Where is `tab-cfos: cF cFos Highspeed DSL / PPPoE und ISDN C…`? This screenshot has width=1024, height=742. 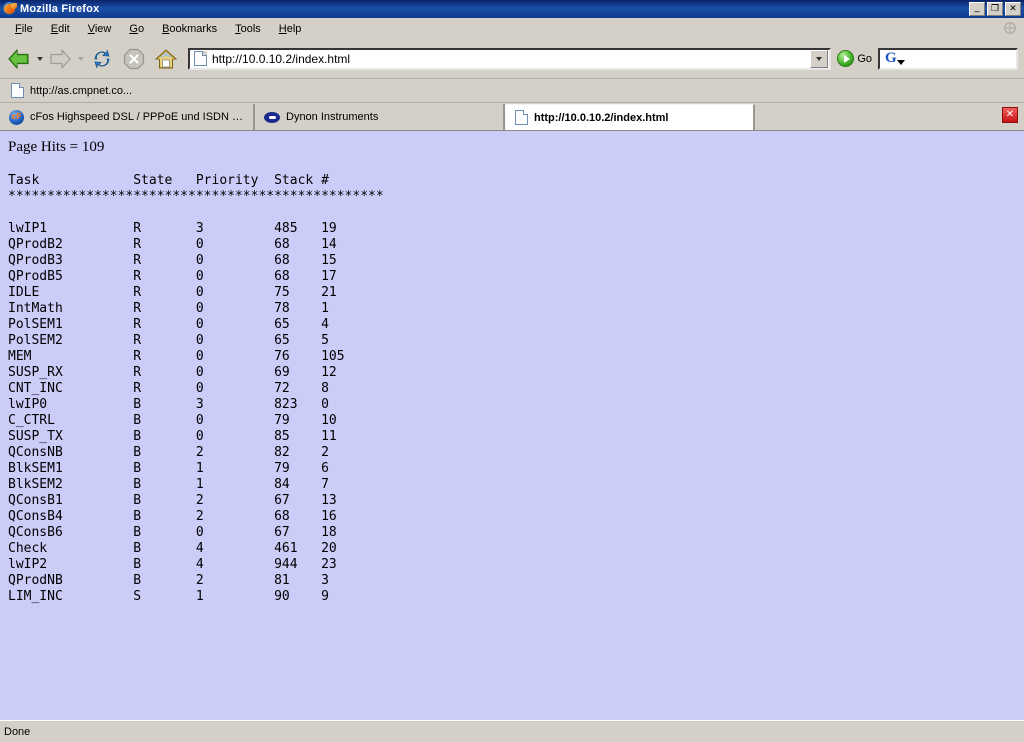 tab-cfos: cF cFos Highspeed DSL / PPPoE und ISDN C… is located at coordinates (127, 117).